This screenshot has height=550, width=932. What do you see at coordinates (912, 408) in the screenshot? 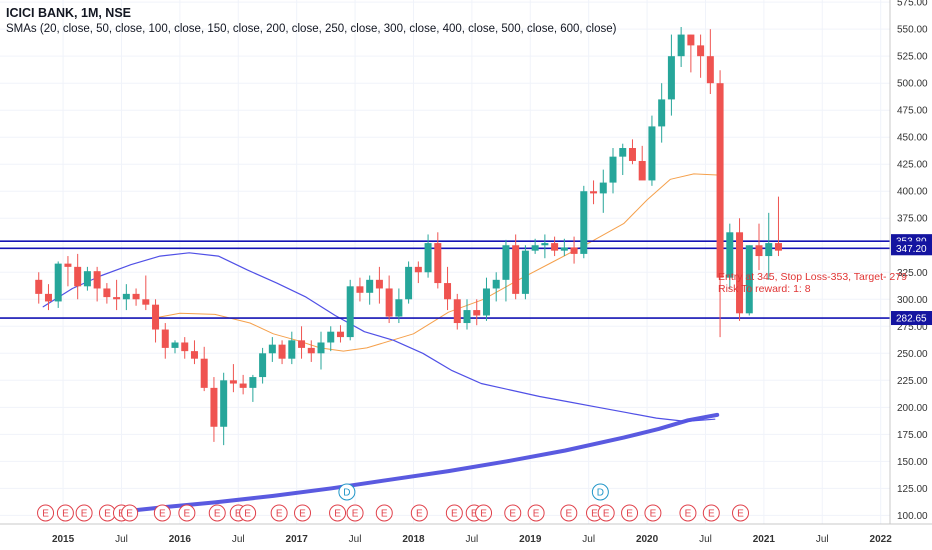
I see `price-tick-label: 200.00` at bounding box center [912, 408].